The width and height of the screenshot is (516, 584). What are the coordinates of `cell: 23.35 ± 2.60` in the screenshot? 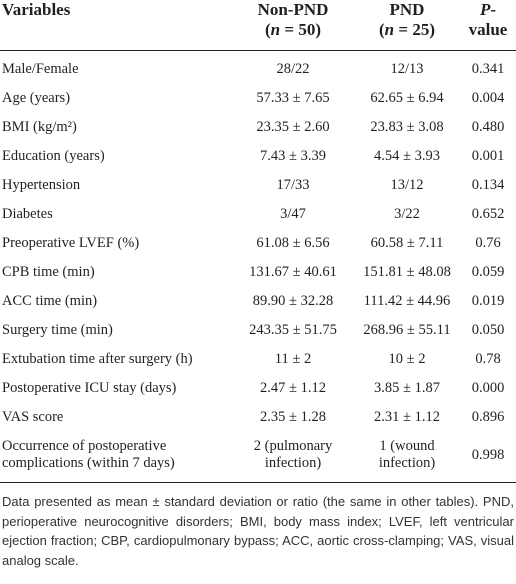 It's located at (293, 127).